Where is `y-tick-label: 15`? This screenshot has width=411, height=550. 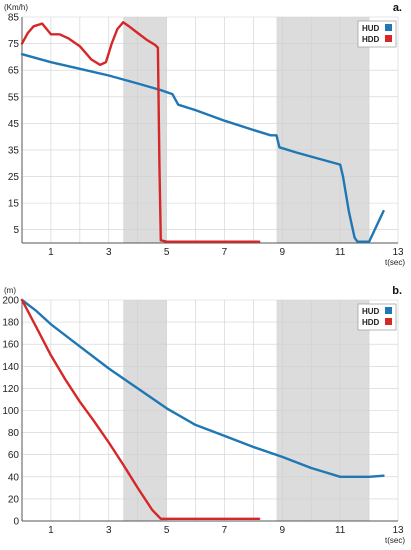
y-tick-label: 15 is located at coordinates (14, 204).